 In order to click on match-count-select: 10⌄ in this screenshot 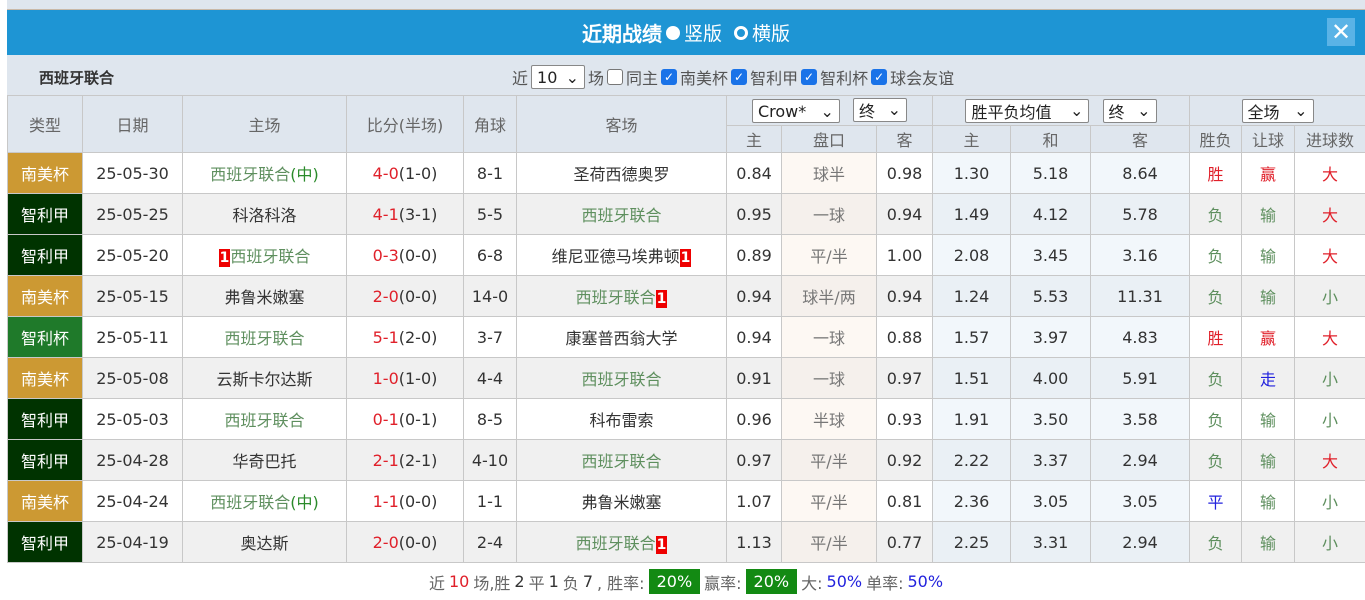, I will do `click(558, 77)`.